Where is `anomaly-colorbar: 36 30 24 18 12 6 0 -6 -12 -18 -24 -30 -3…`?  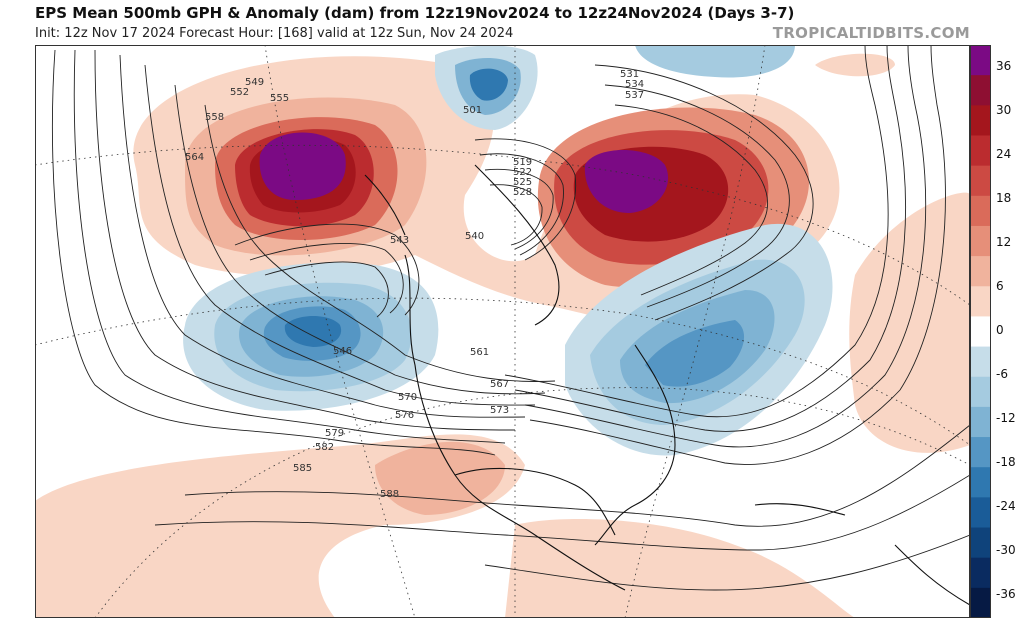 anomaly-colorbar: 36 30 24 18 12 6 0 -6 -12 -18 -24 -30 -3… is located at coordinates (993, 331).